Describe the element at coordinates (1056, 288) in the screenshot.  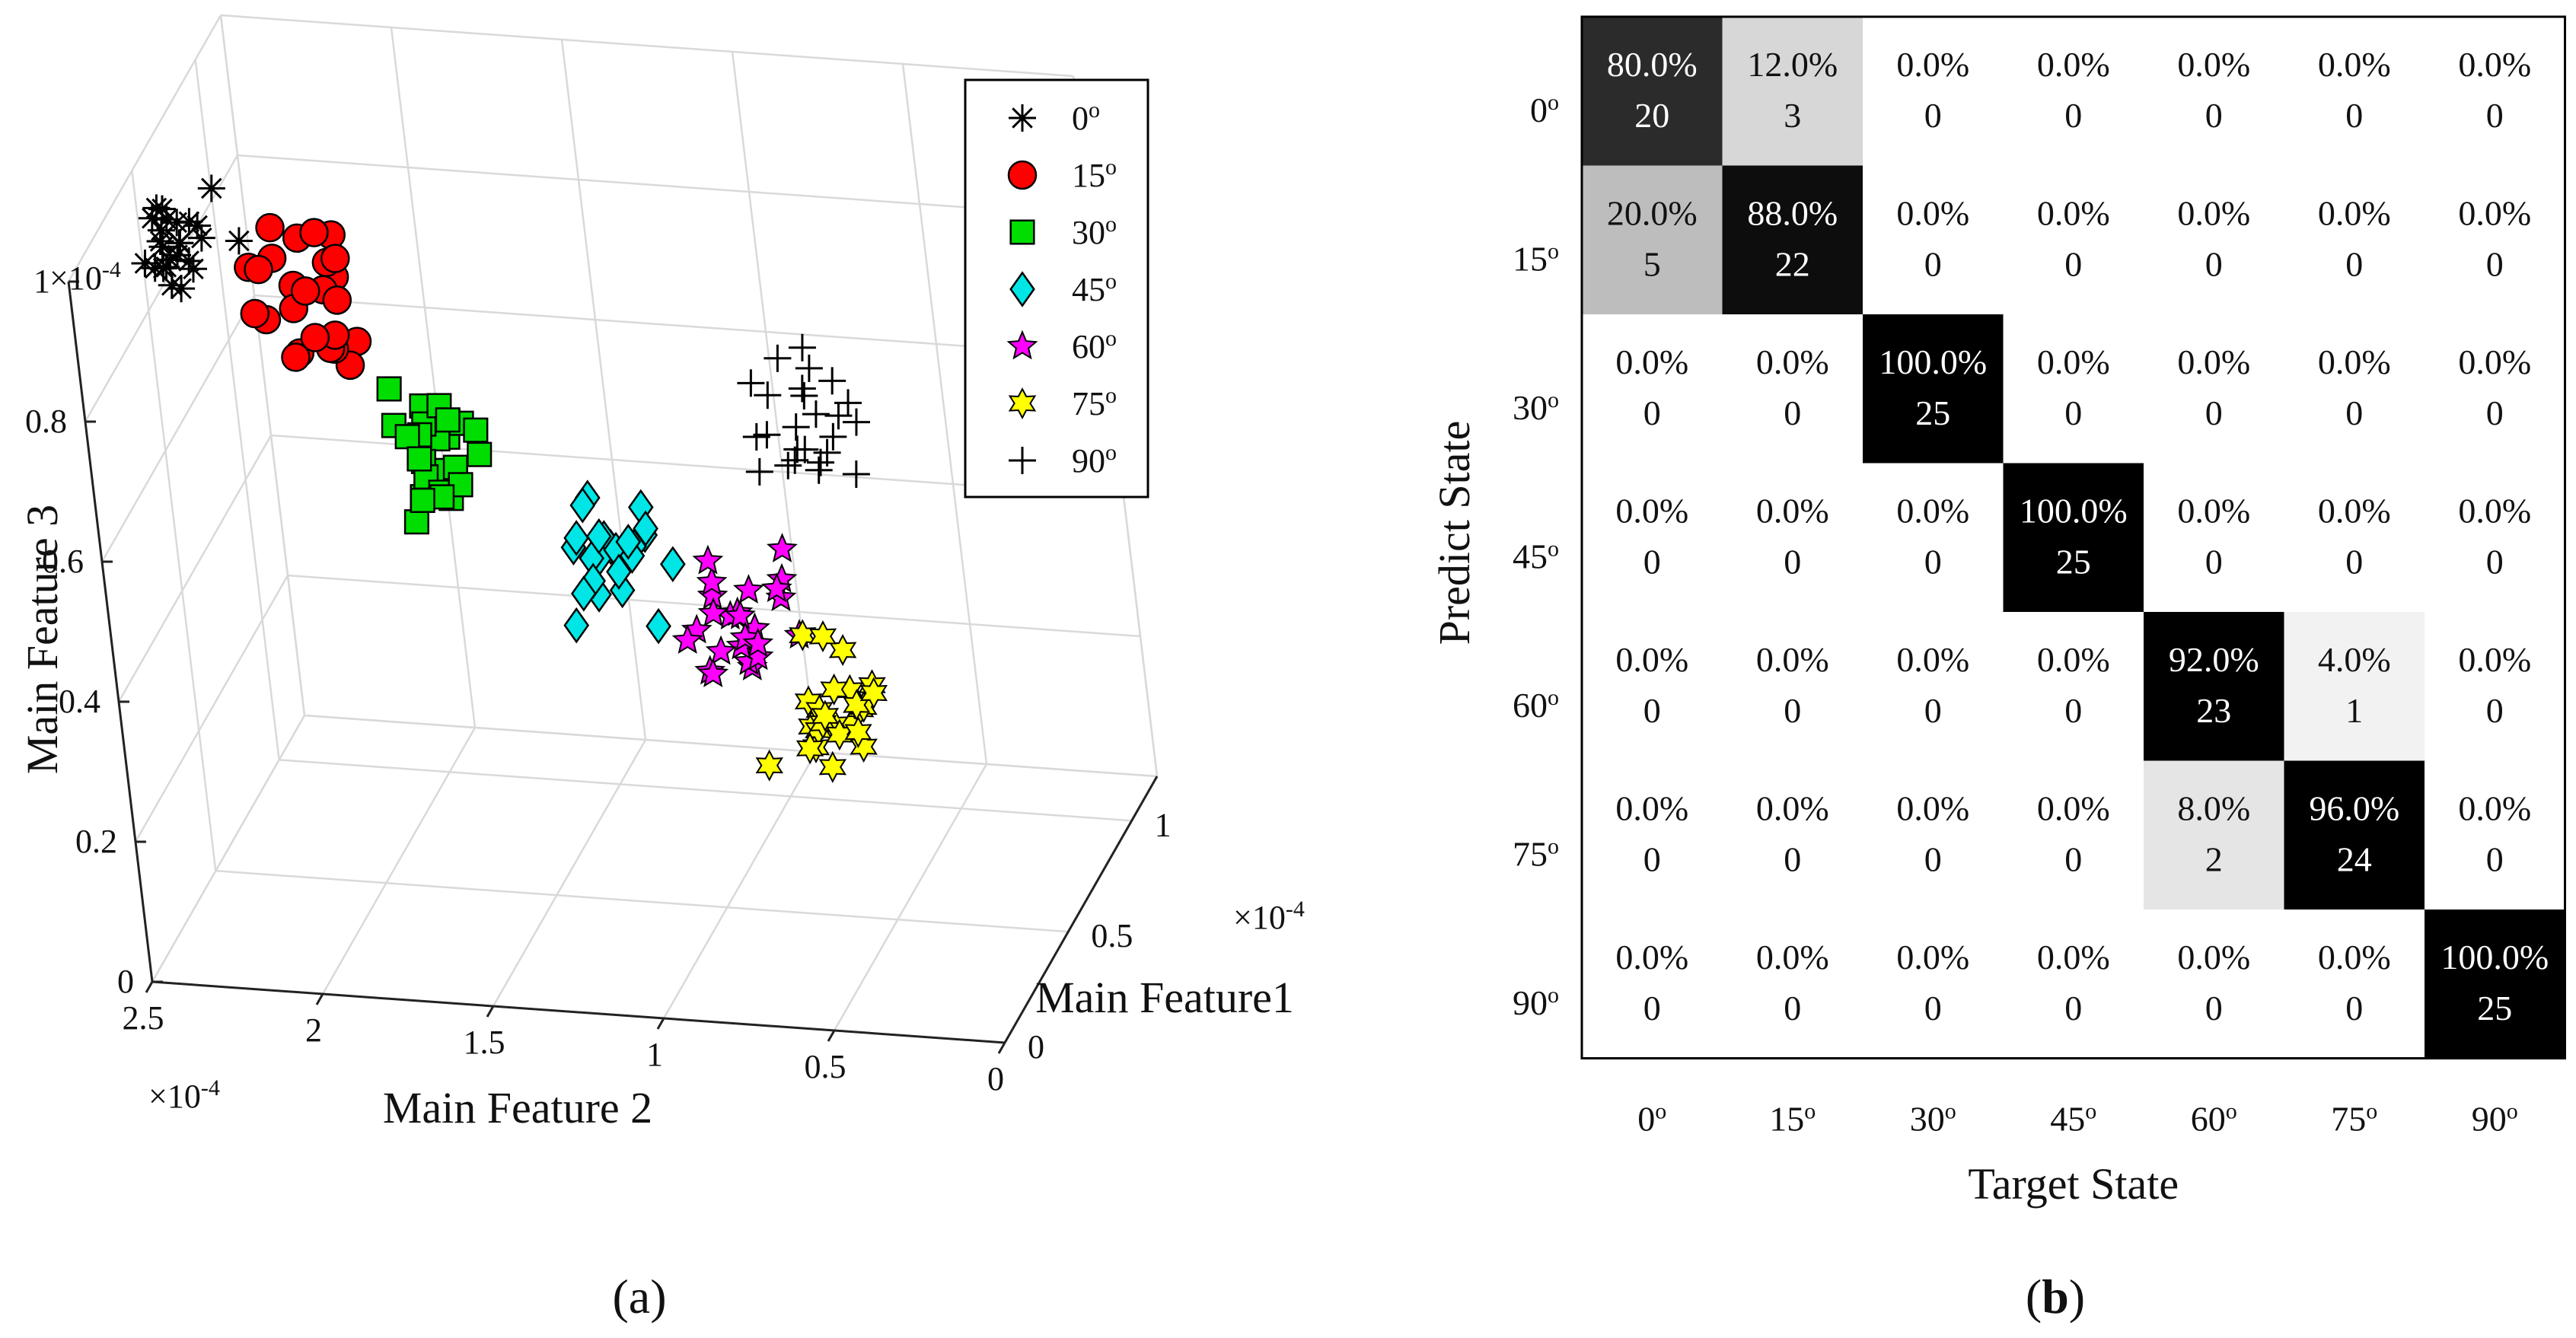
I see `legend: 0o 15o 30o 45o 60o 75o 90o` at that location.